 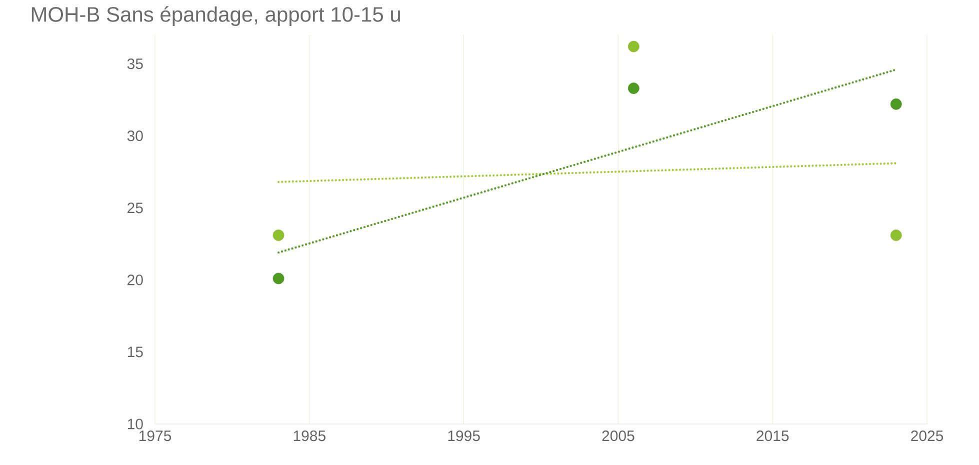 What do you see at coordinates (216, 16) in the screenshot?
I see `chart-title: MOH-B Sans épandage, apport 10-15 u` at bounding box center [216, 16].